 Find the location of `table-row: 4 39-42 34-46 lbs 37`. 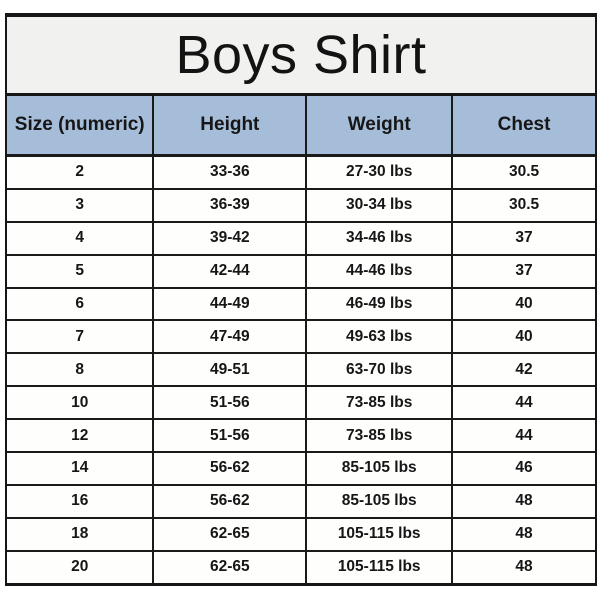

table-row: 4 39-42 34-46 lbs 37 is located at coordinates (301, 238).